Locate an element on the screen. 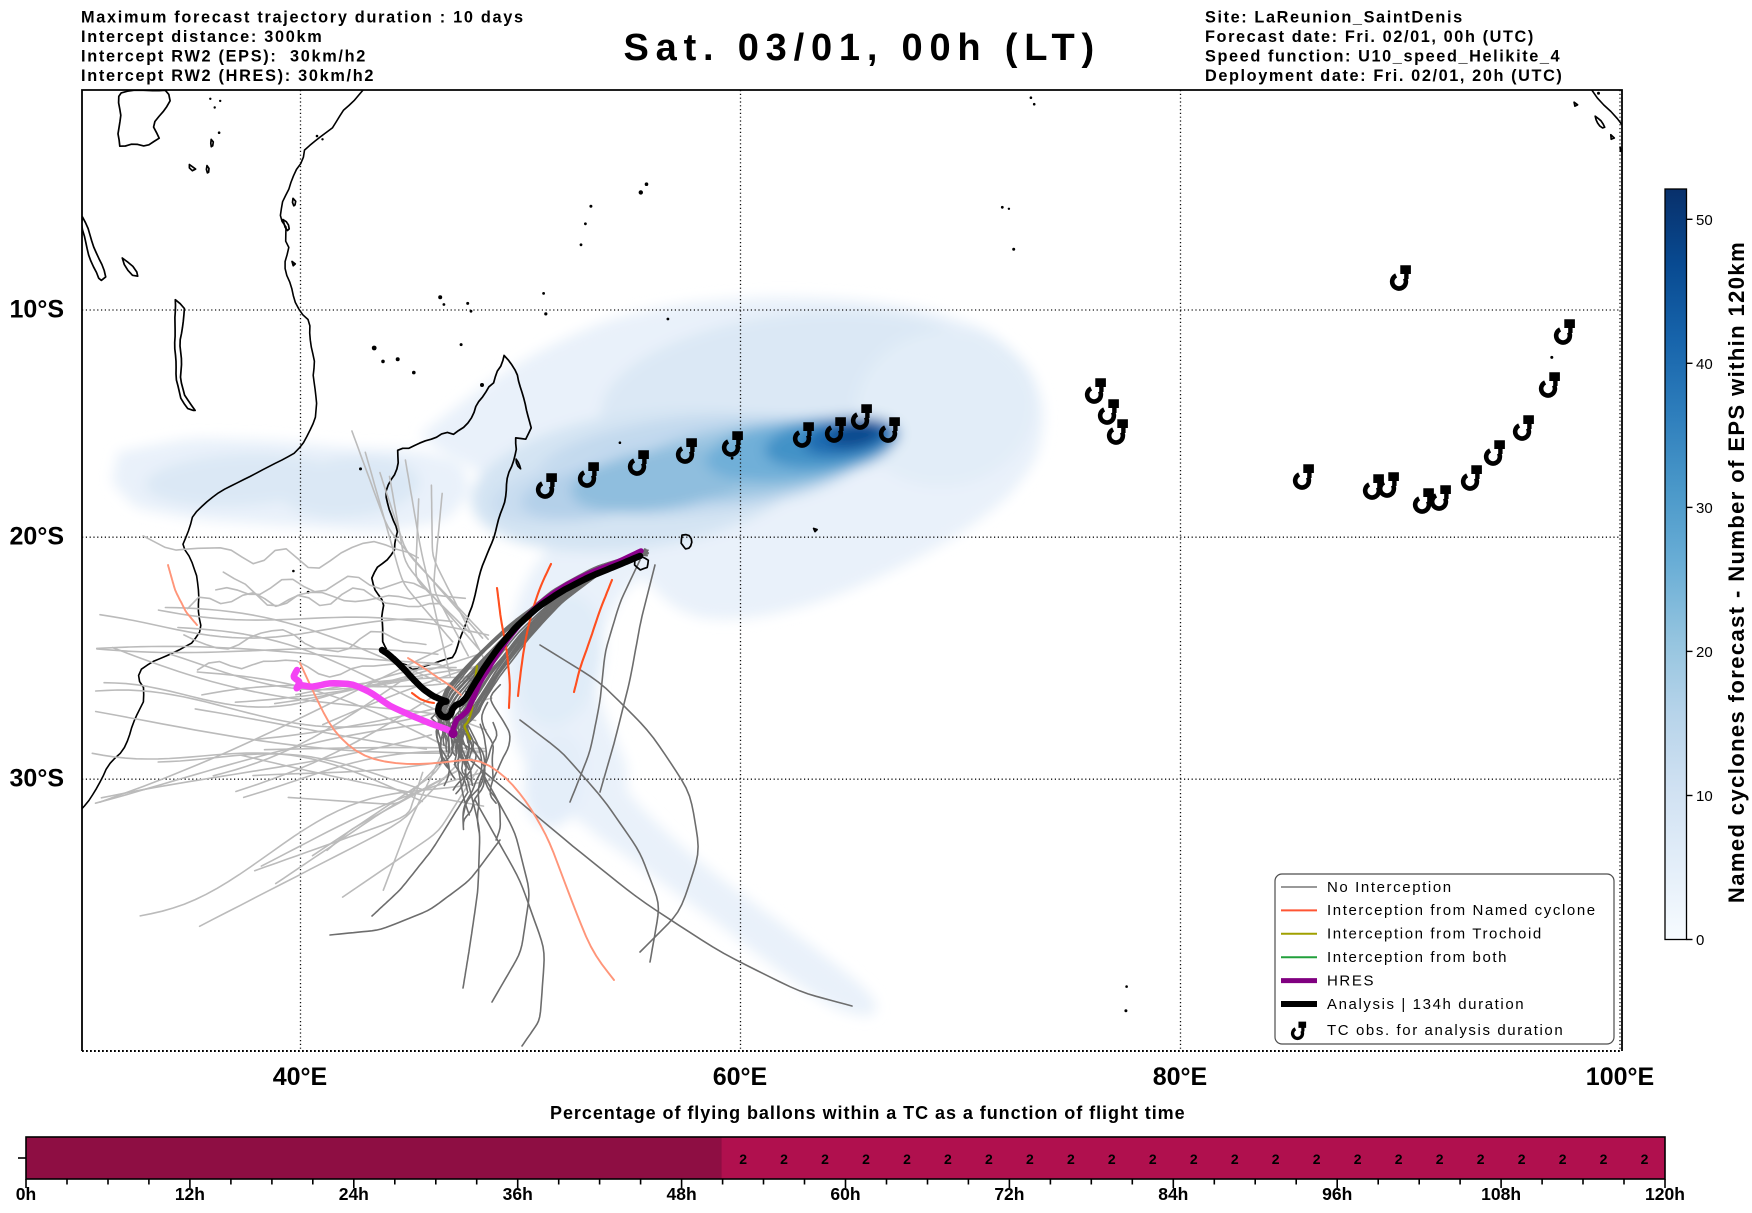 Image resolution: width=1752 pixels, height=1213 pixels. svg-text: 40 is located at coordinates (1704, 364).